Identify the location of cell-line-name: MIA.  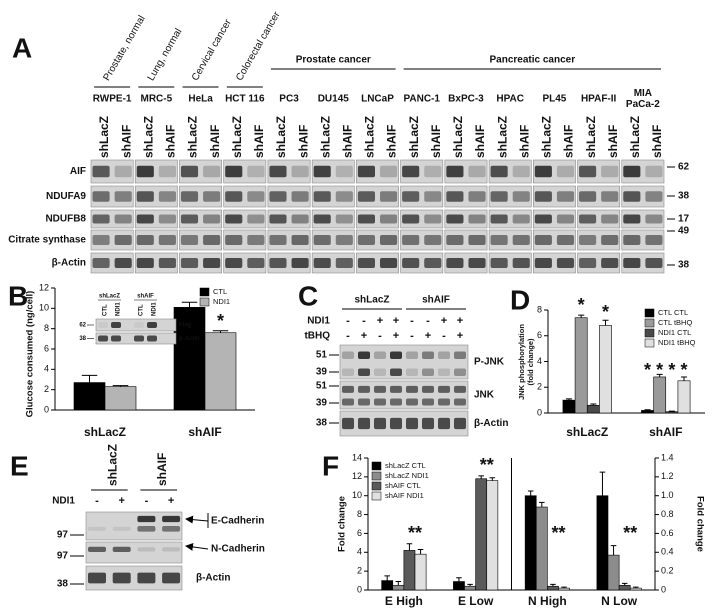
(643, 93).